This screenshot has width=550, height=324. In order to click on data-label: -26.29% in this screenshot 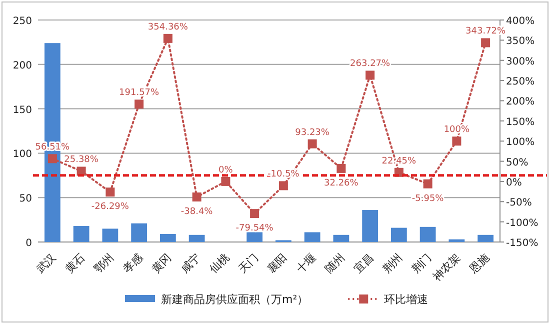, I will do `click(110, 207)`.